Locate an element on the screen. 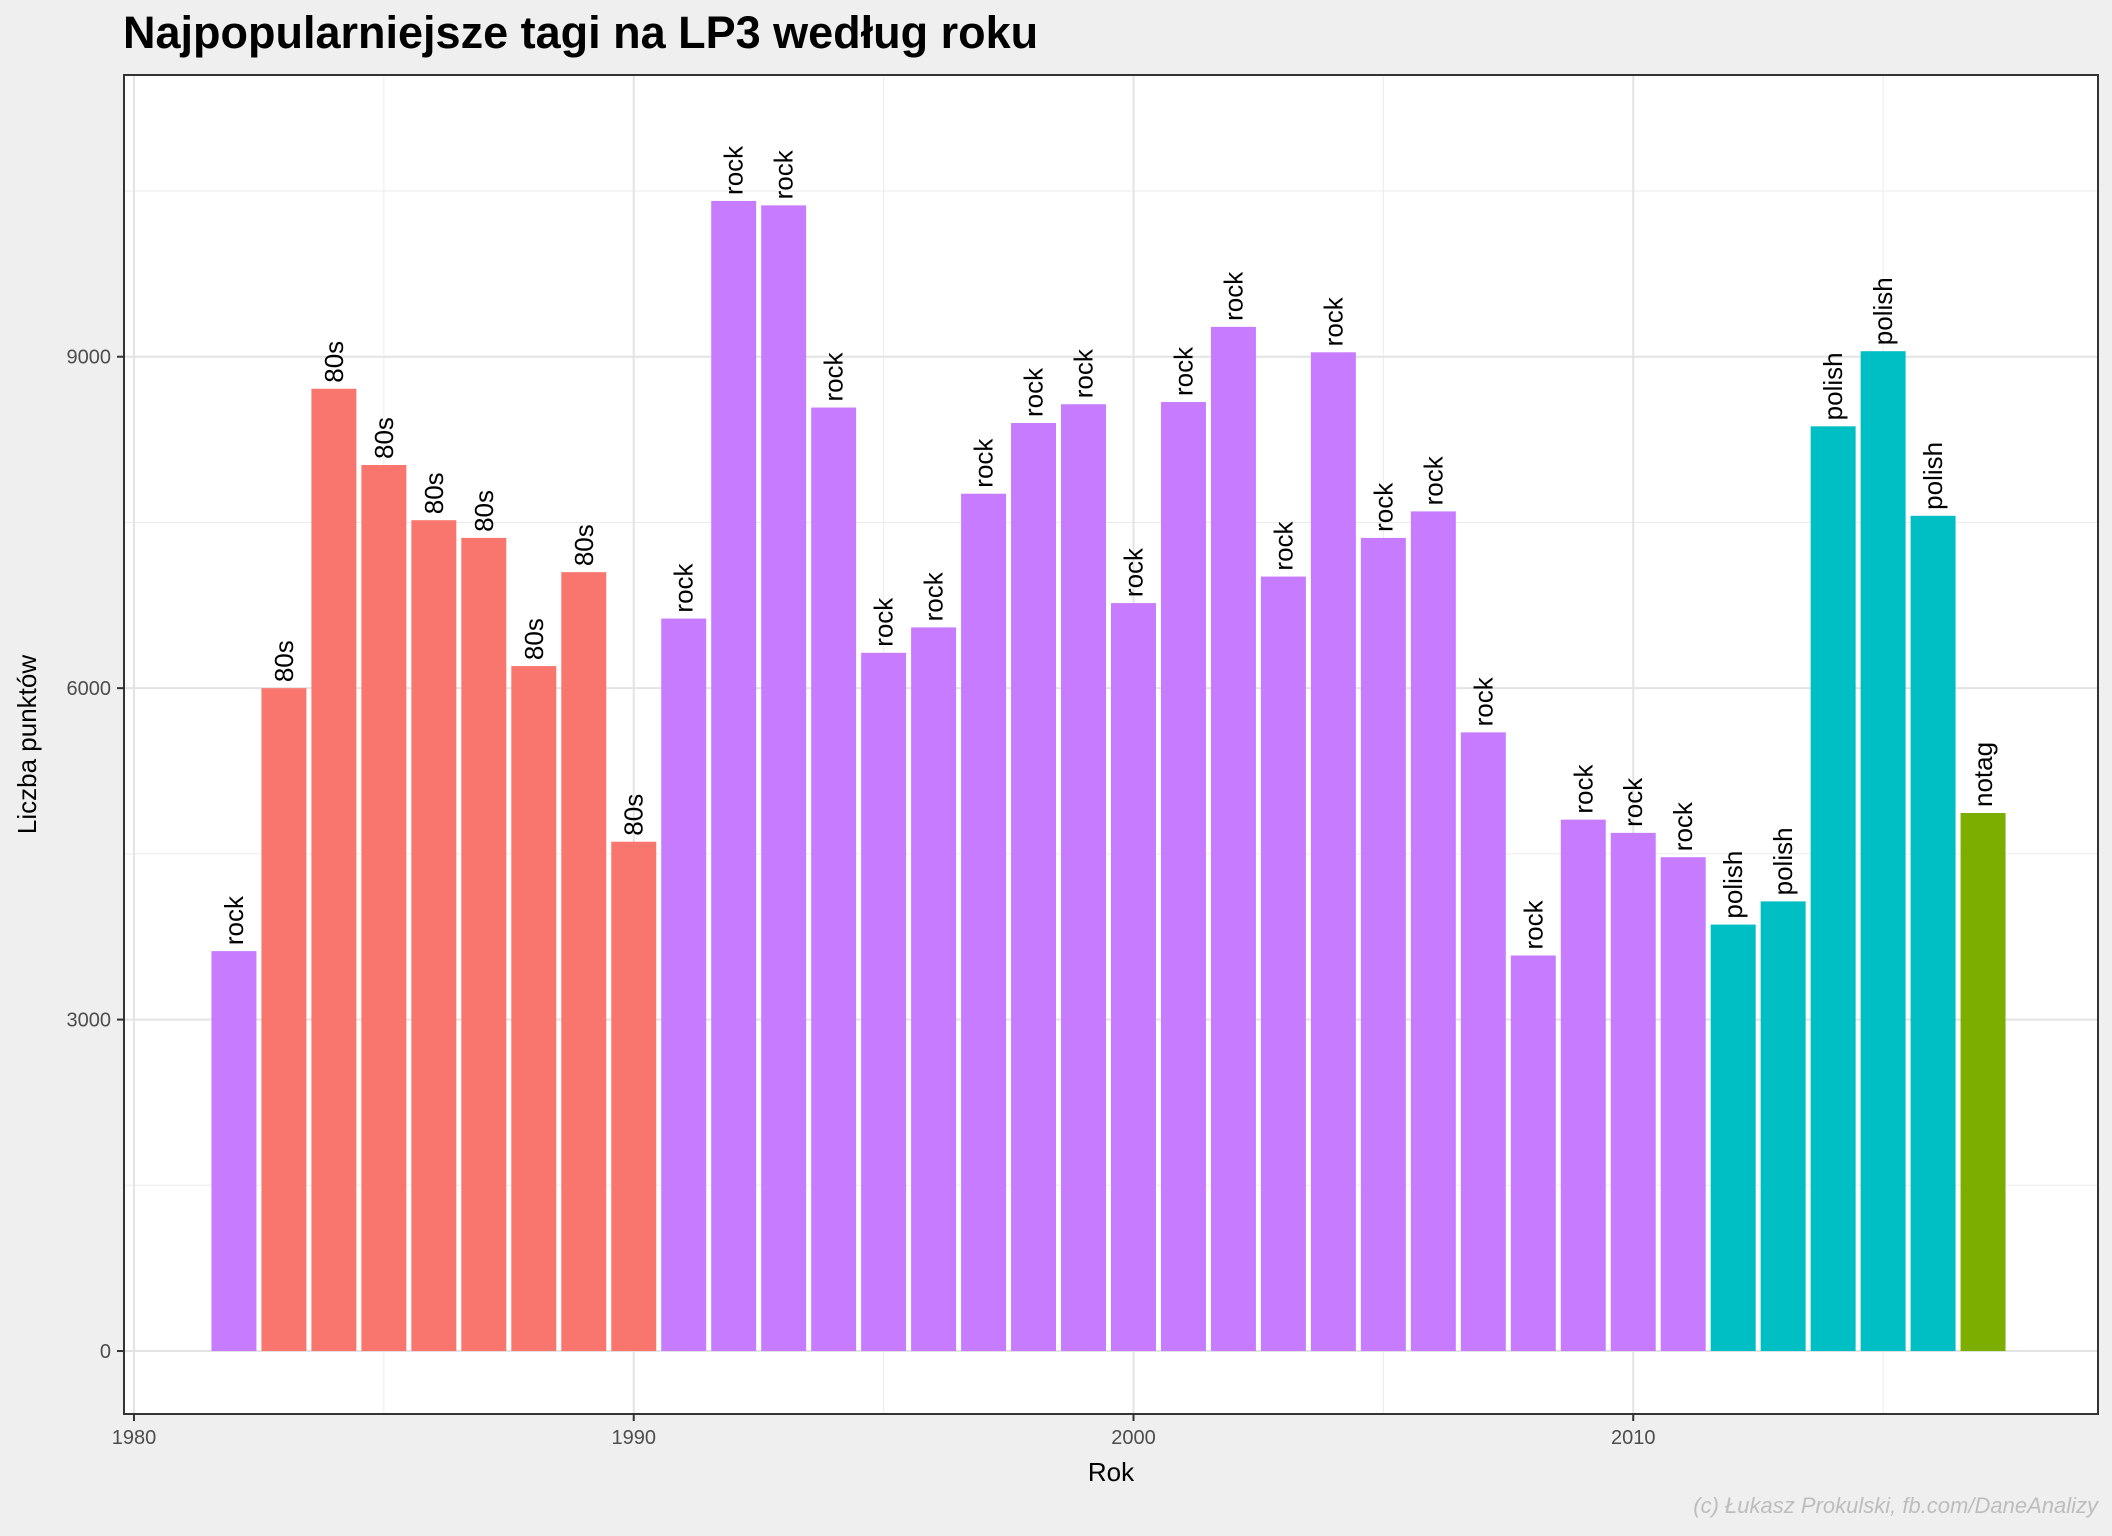 The width and height of the screenshot is (2112, 1536). bar-1983 is located at coordinates (284, 1020).